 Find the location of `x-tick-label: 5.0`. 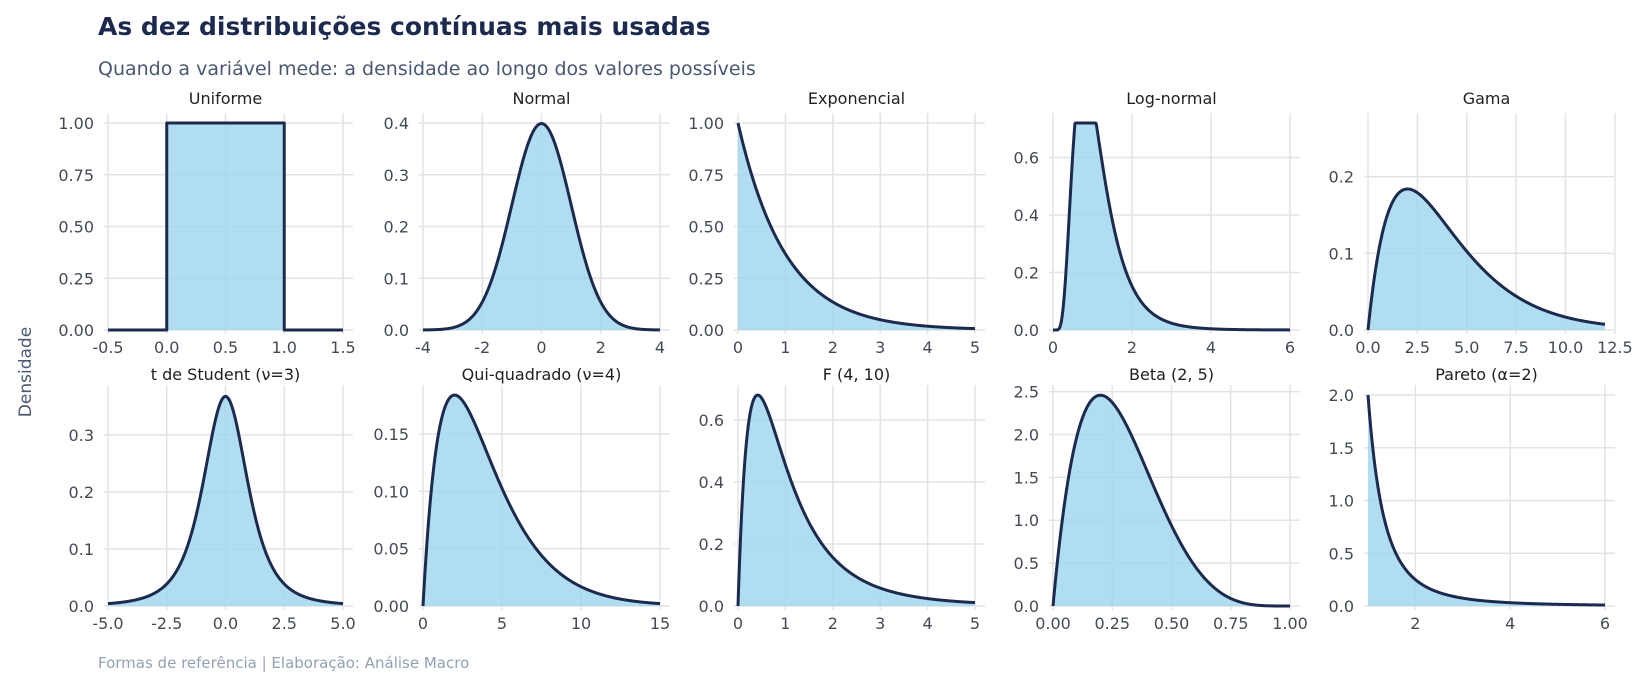

x-tick-label: 5.0 is located at coordinates (1466, 347).